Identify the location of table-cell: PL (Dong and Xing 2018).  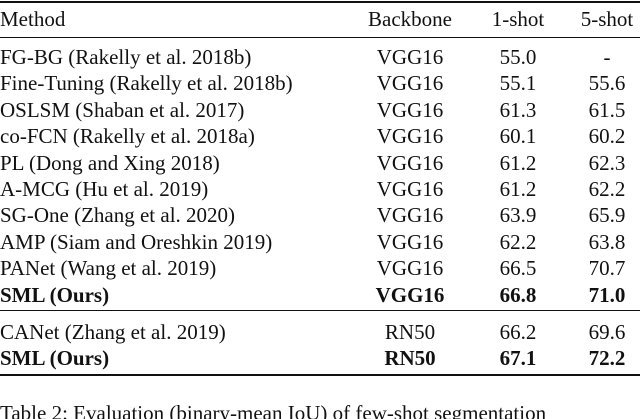
(110, 162).